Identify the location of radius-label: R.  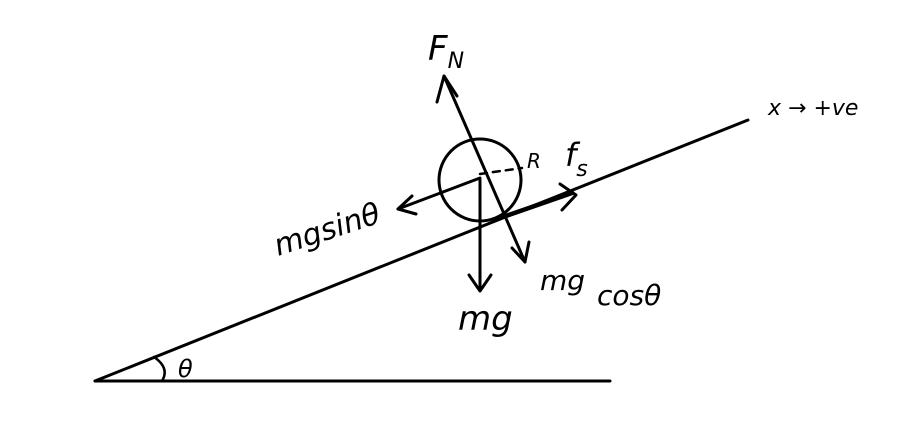
(534, 161).